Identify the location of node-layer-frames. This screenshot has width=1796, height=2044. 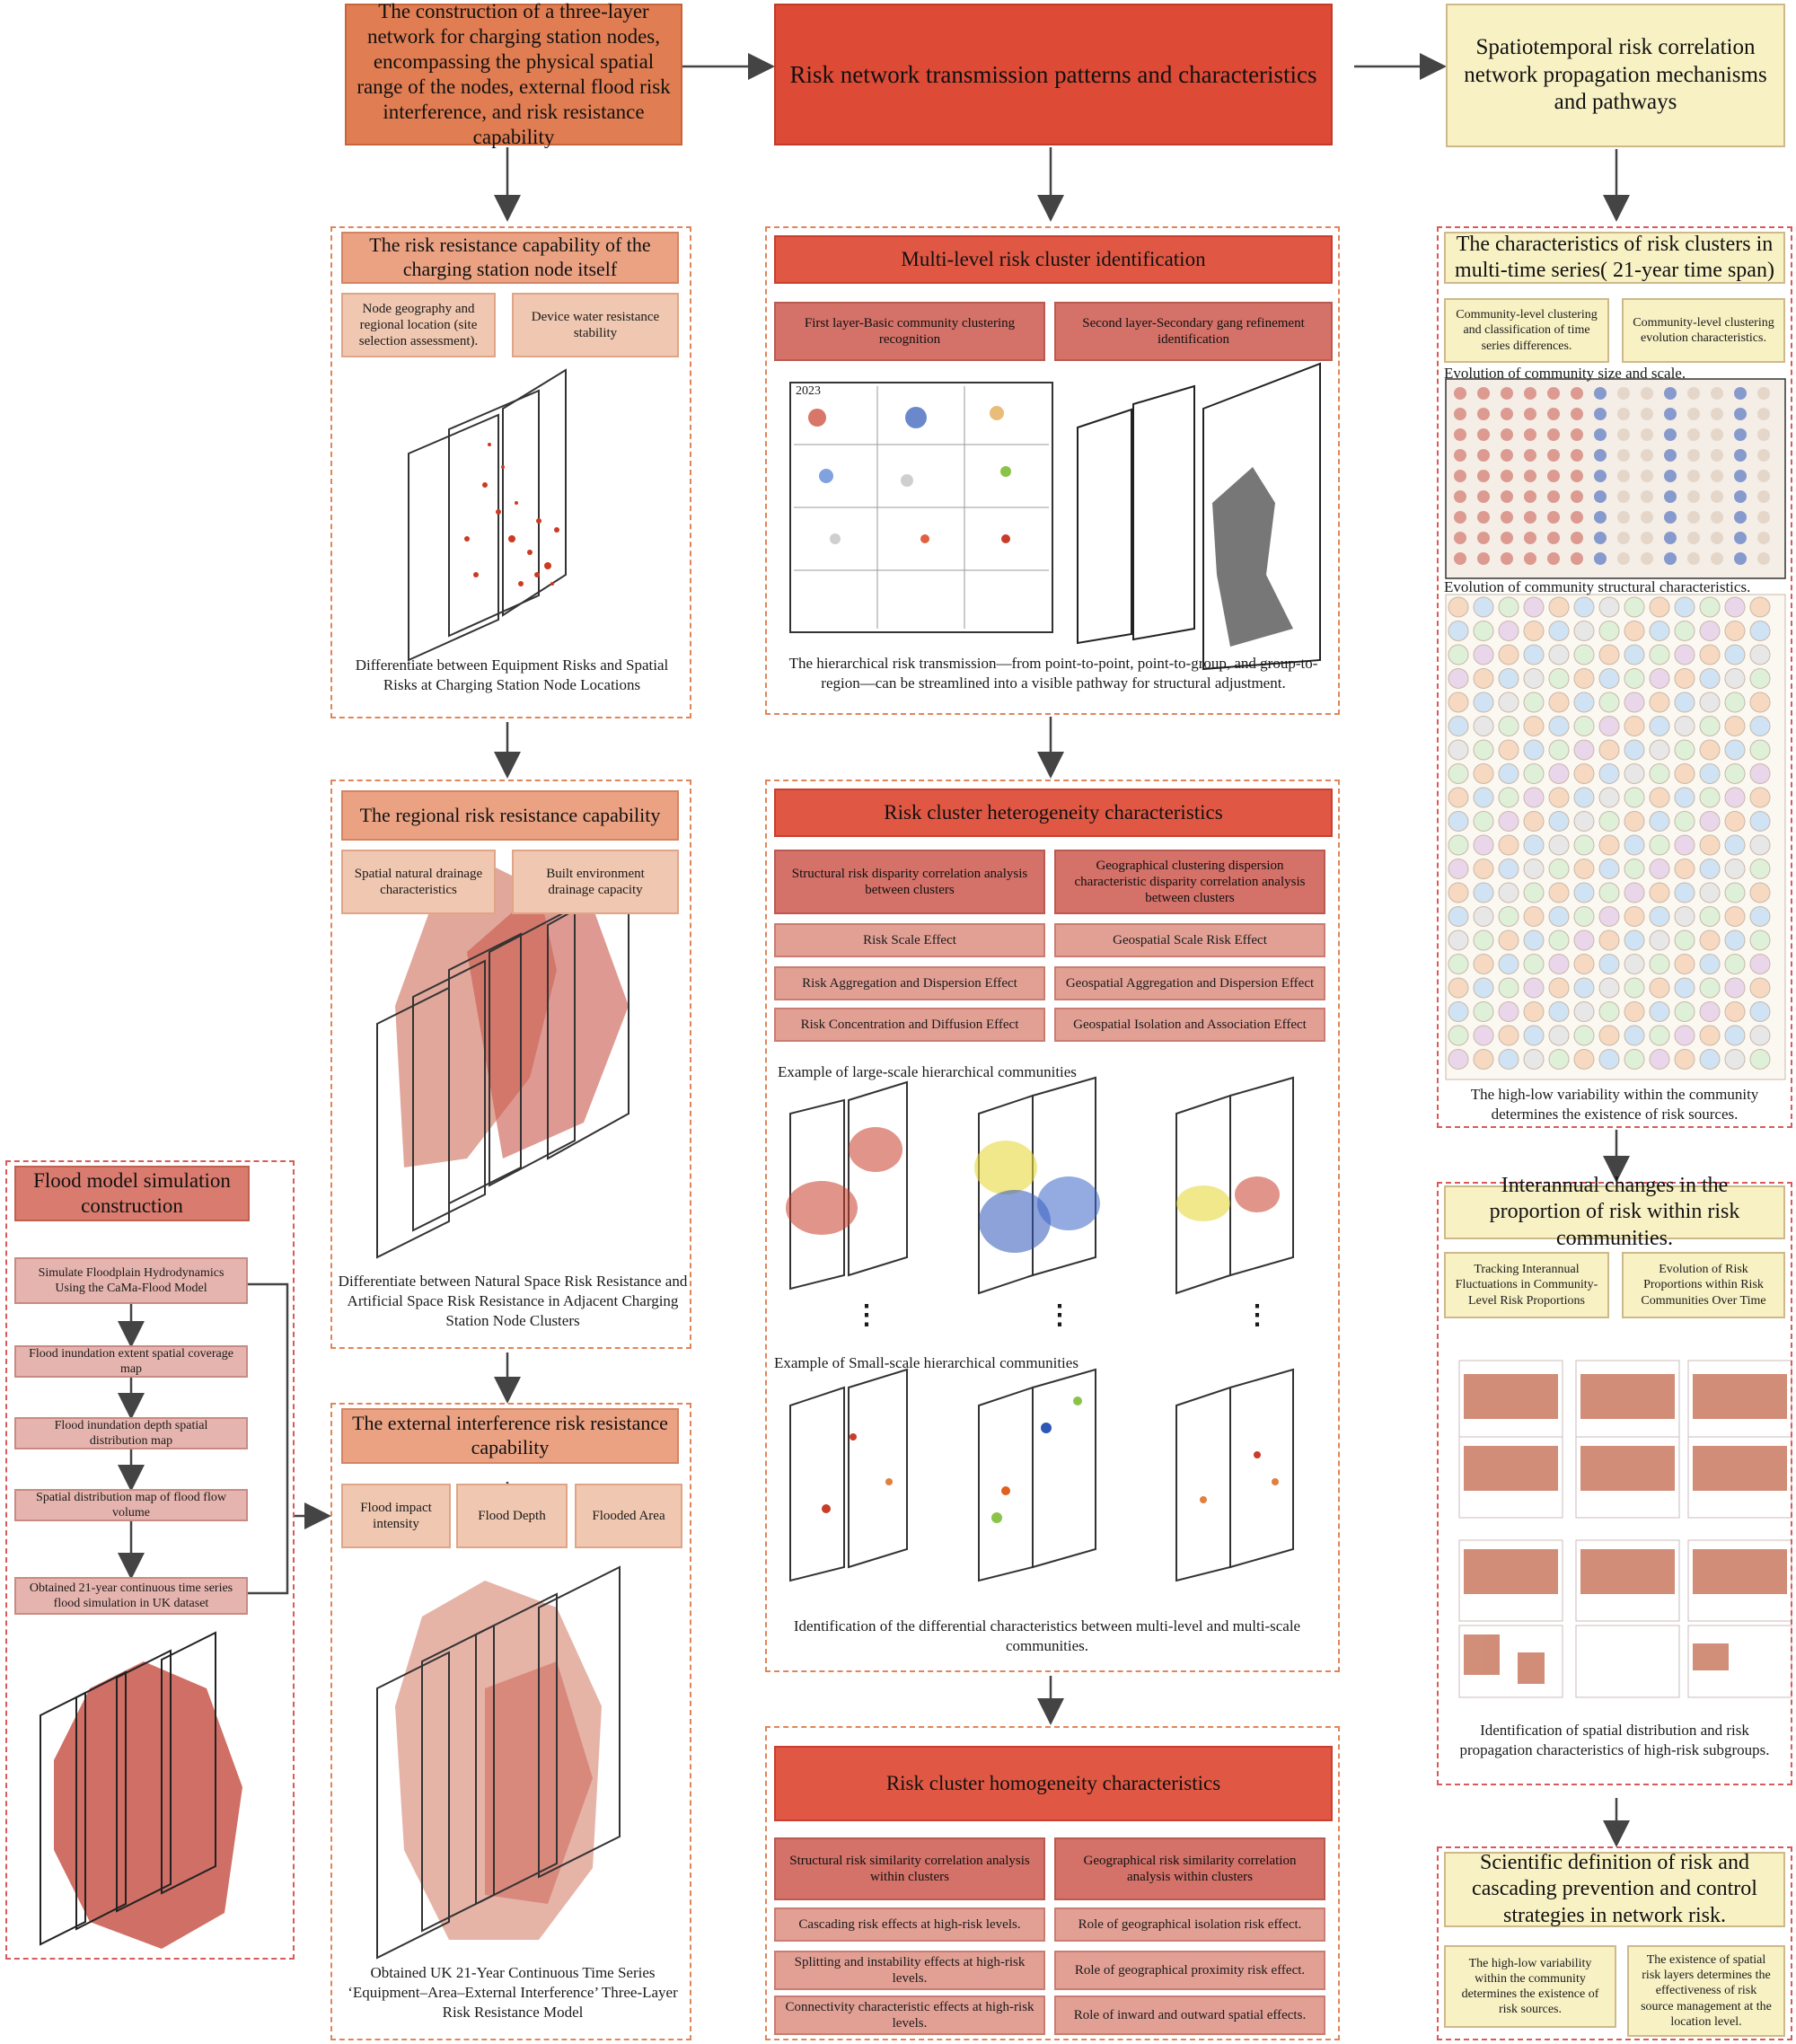
(487, 515).